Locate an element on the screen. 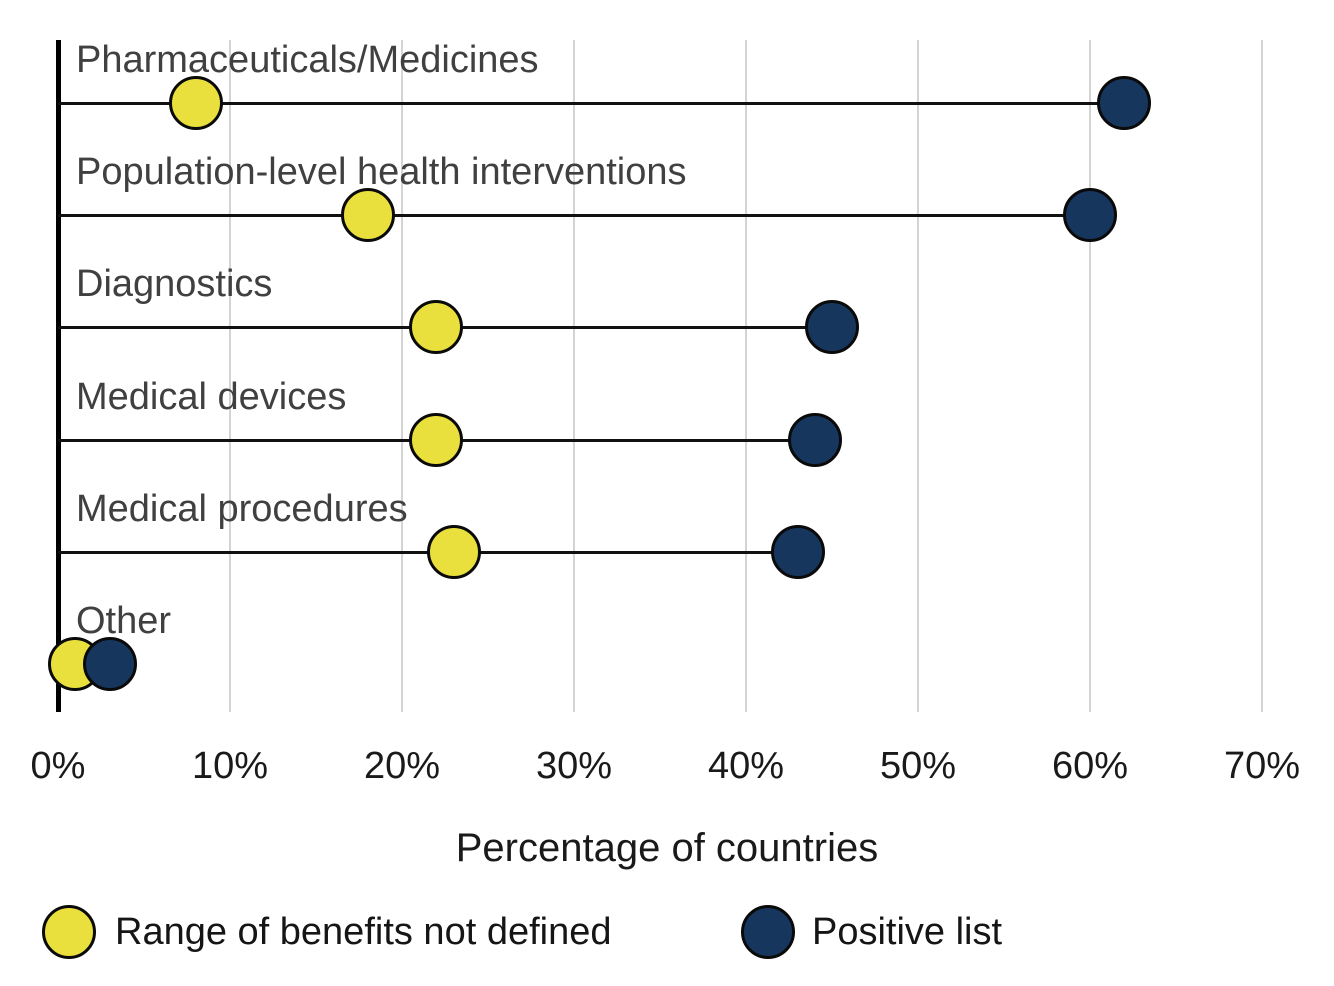 The width and height of the screenshot is (1334, 986). y-axis-line is located at coordinates (58, 376).